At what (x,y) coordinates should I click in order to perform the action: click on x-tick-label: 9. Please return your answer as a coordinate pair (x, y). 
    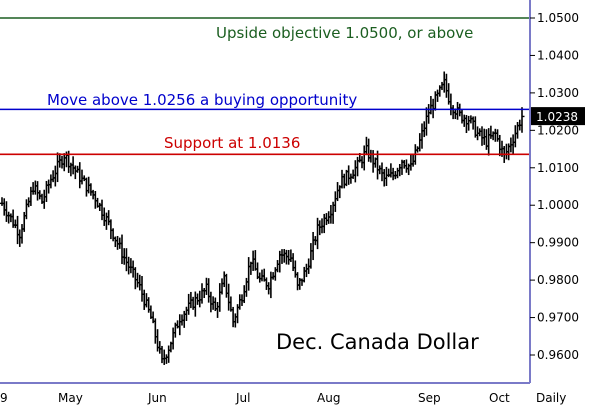
    Looking at the image, I should click on (4, 398).